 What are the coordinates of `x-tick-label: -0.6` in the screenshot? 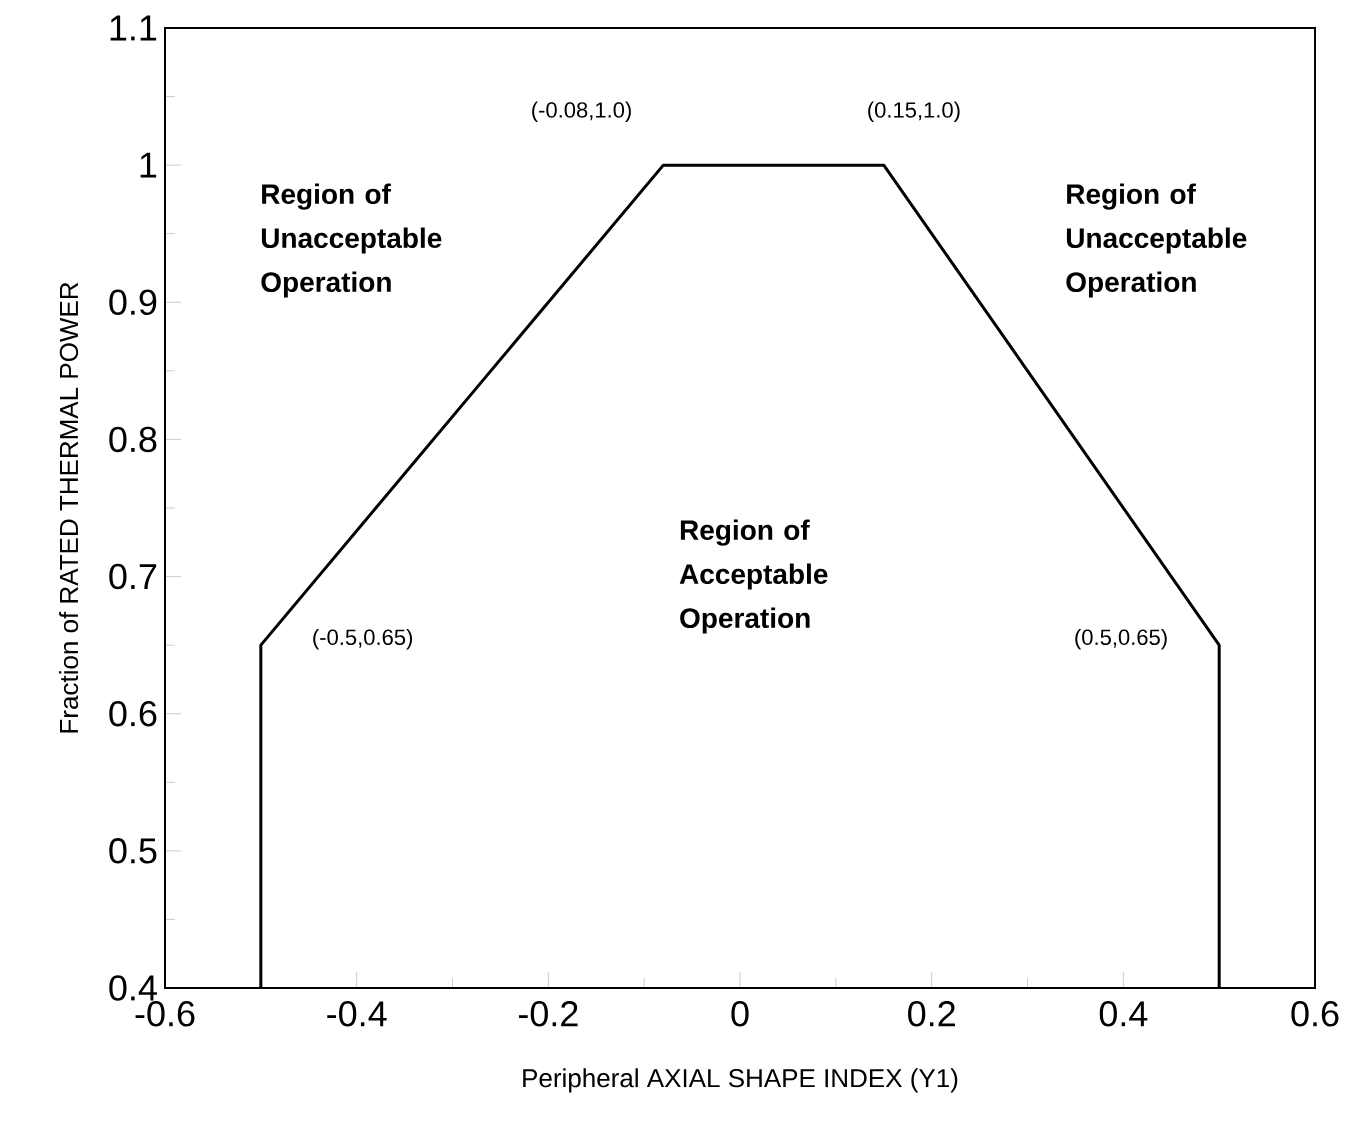 It's located at (165, 1014).